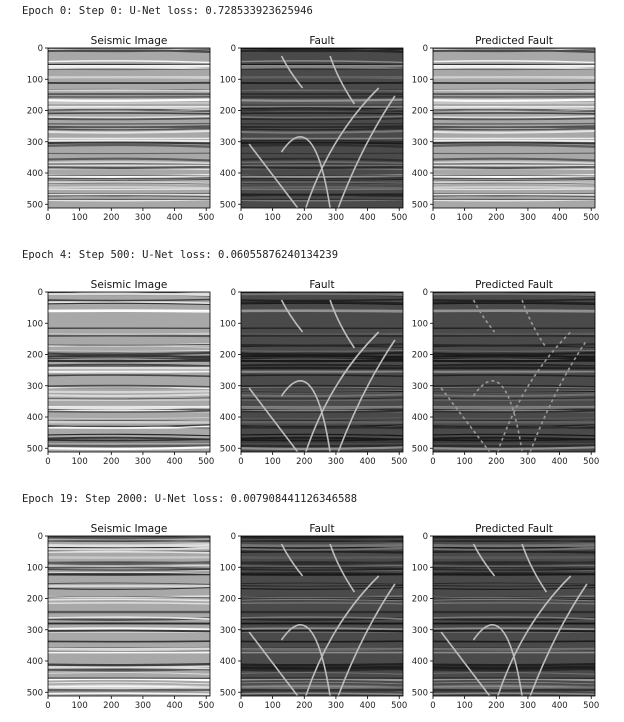  Describe the element at coordinates (35, 568) in the screenshot. I see `y-tick-label: 100` at that location.